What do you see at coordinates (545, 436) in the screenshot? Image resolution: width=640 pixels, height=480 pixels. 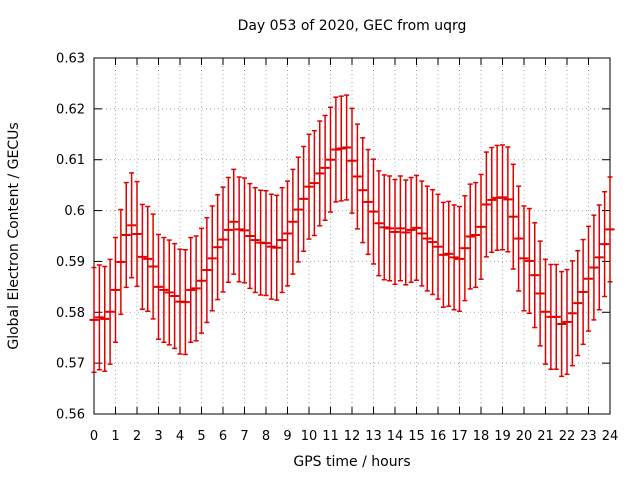 I see `x-tick-label: 21` at bounding box center [545, 436].